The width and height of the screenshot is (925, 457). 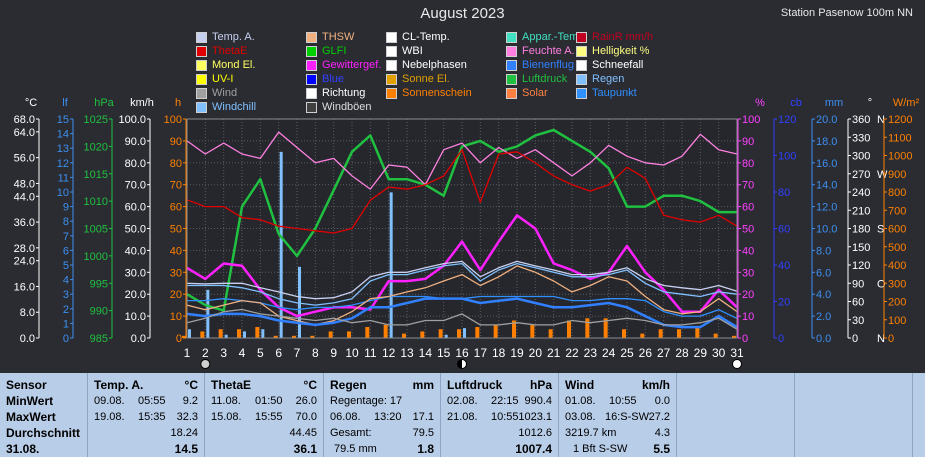 What do you see at coordinates (352, 353) in the screenshot?
I see `x-tick-label: 10` at bounding box center [352, 353].